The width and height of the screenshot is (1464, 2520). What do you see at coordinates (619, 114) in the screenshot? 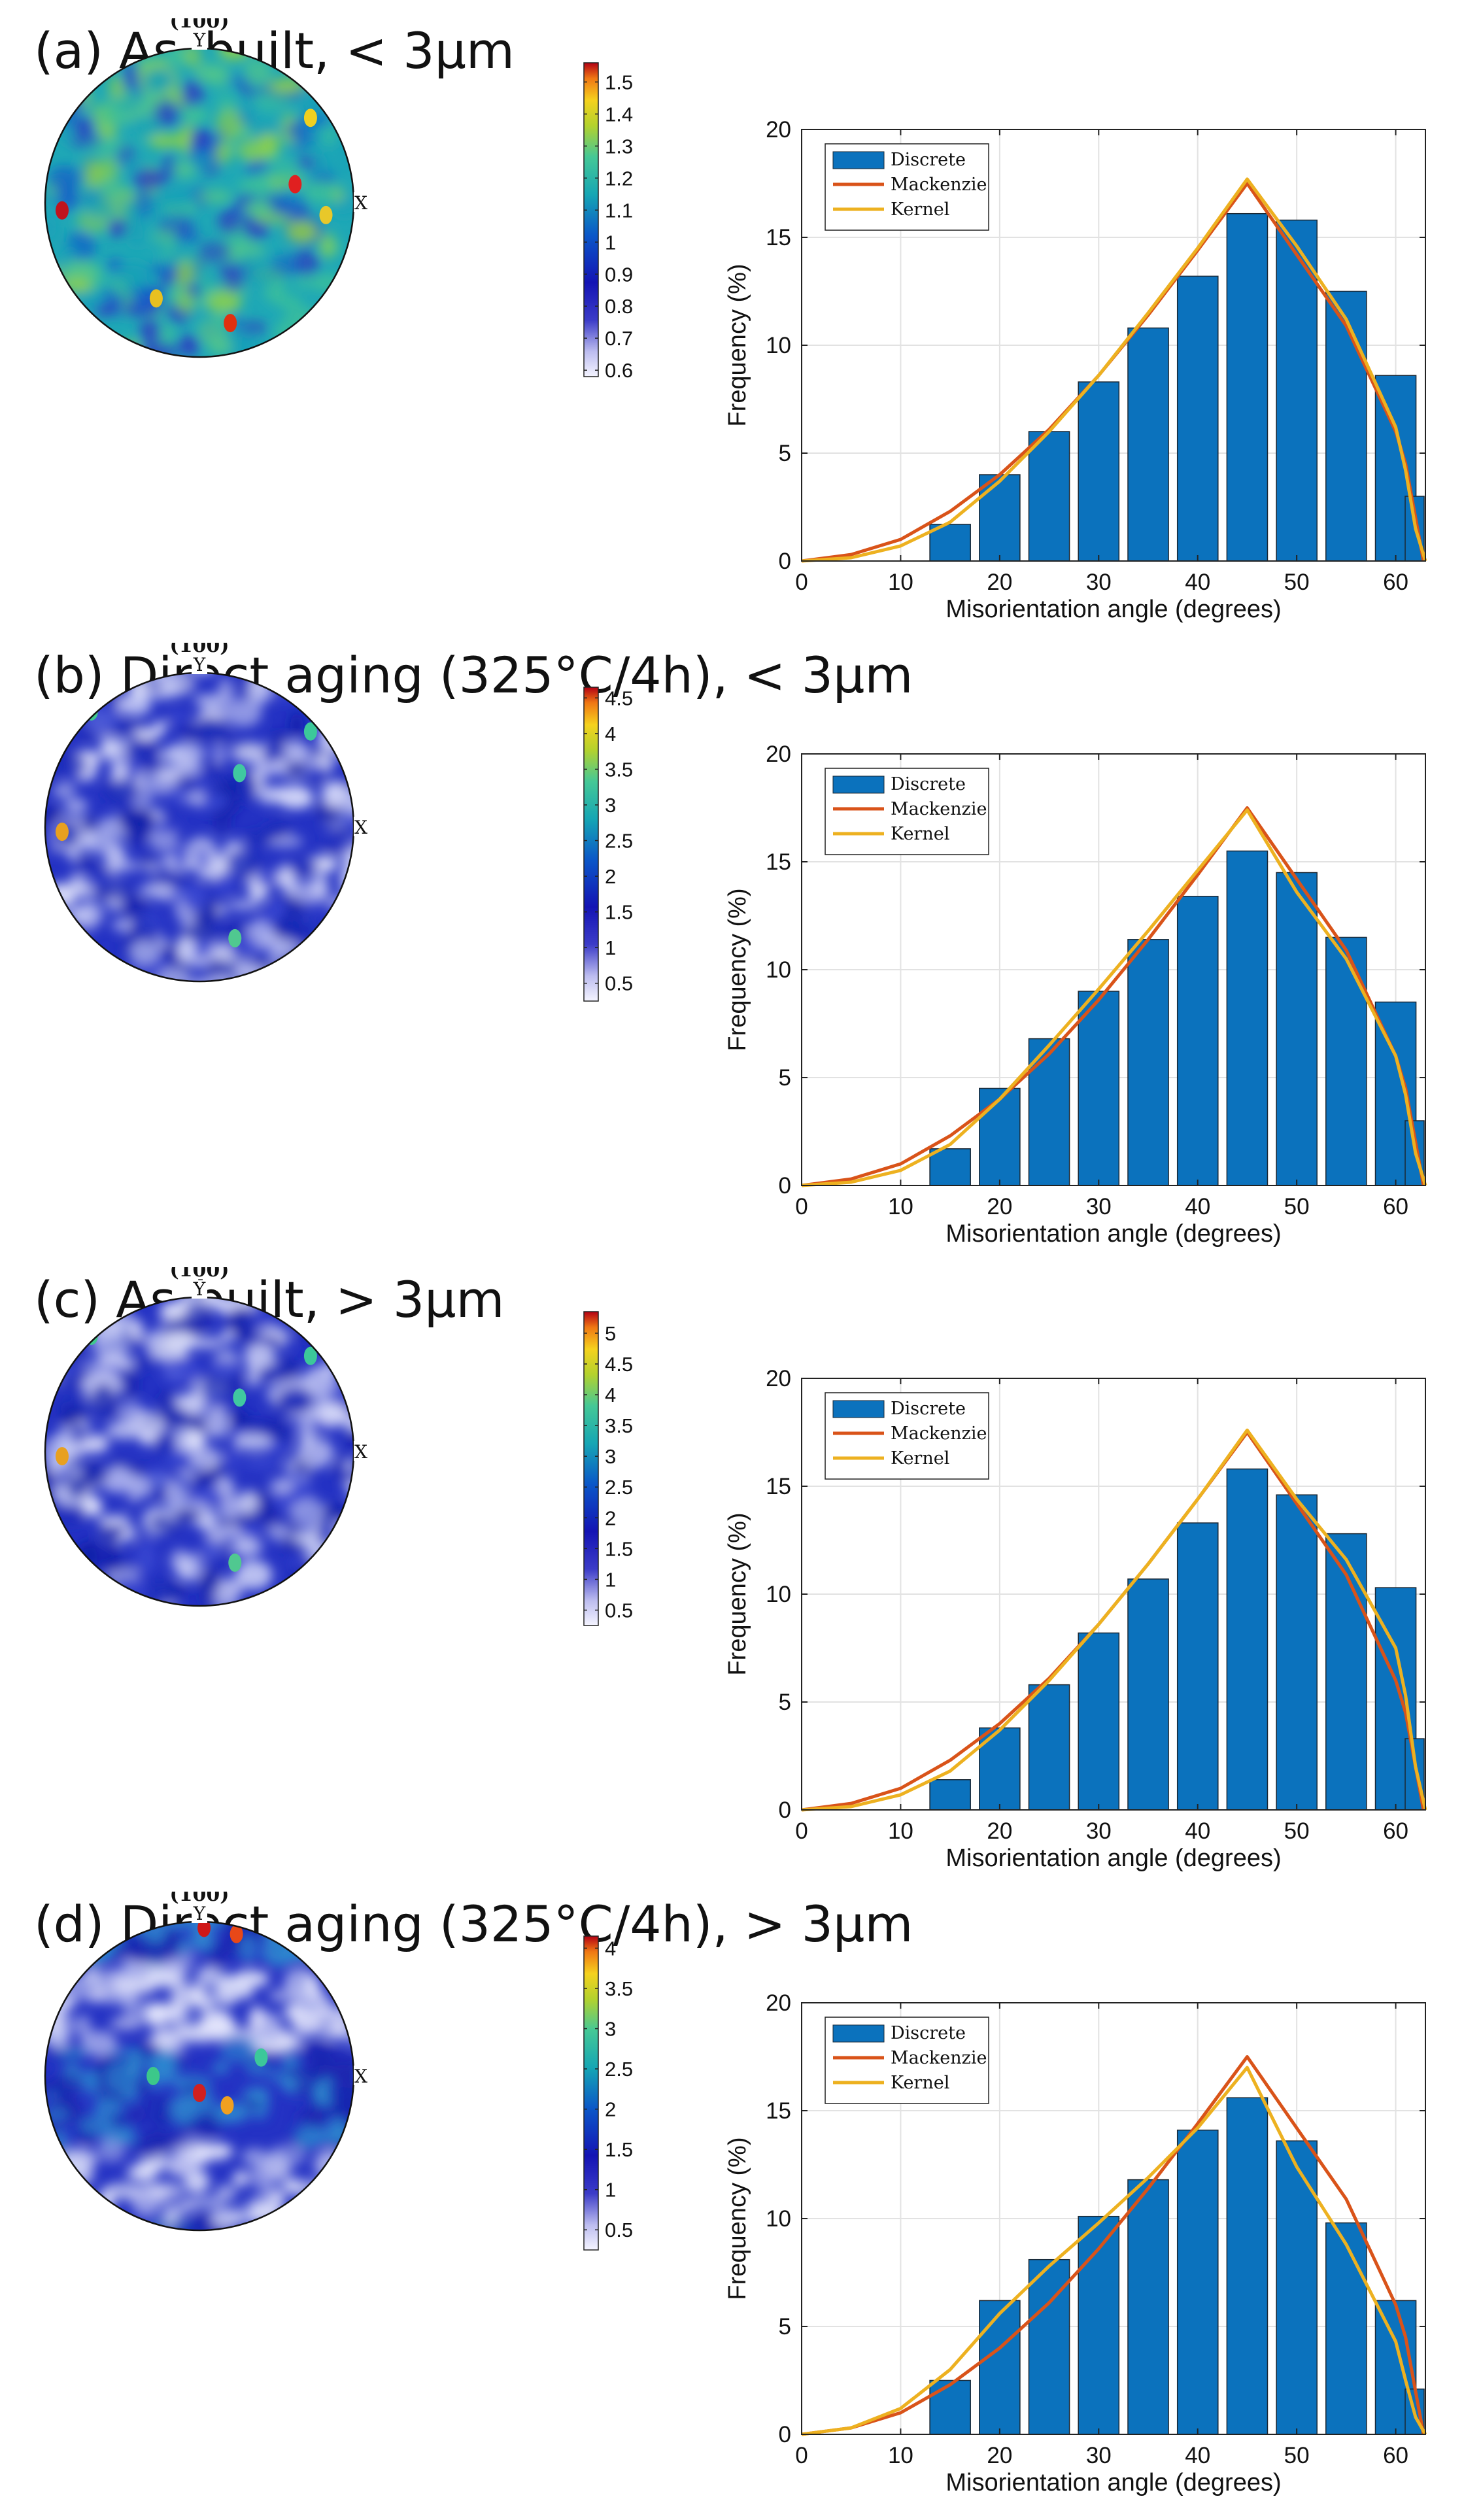
I see `colorbar-tick-label: 1.4` at bounding box center [619, 114].